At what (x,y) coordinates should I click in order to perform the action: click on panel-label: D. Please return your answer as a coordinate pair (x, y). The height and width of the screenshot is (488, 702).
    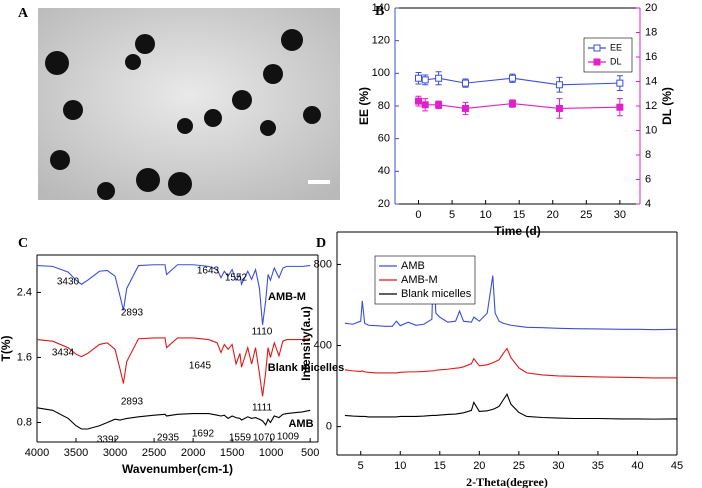
    Looking at the image, I should click on (321, 243).